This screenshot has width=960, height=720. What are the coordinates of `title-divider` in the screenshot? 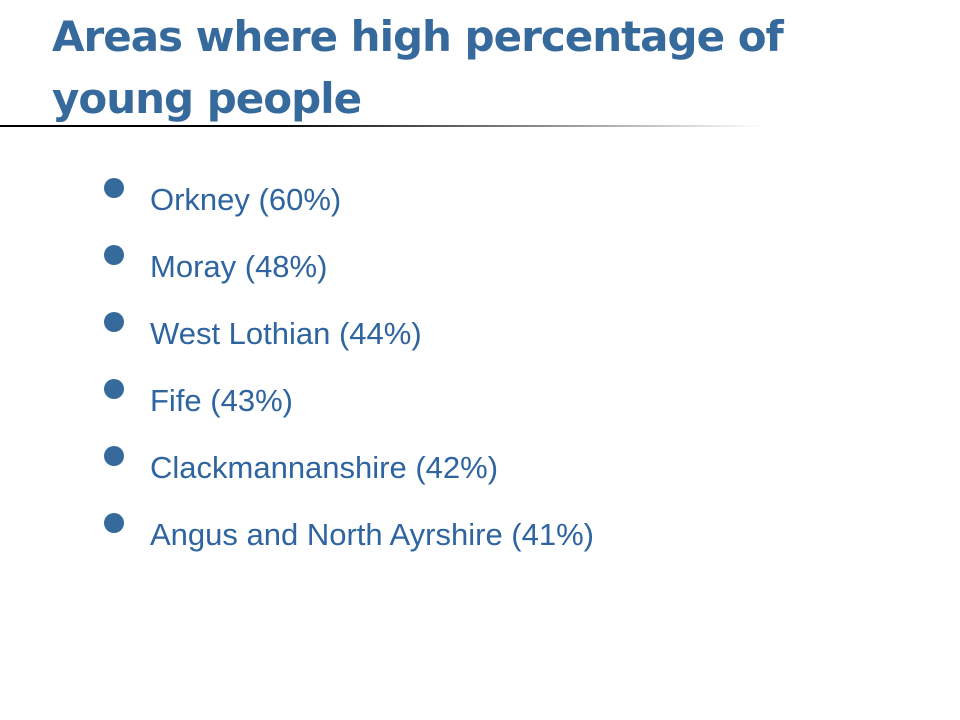 It's located at (382, 126).